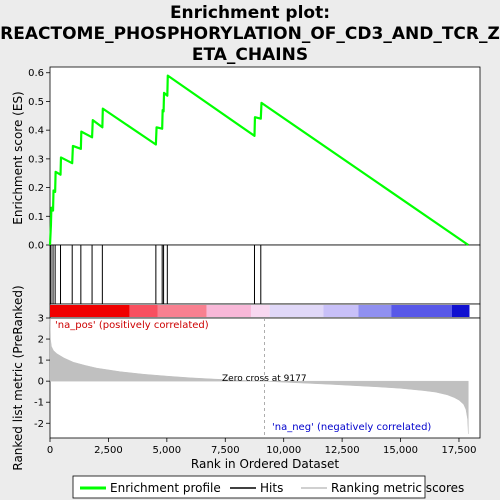 The height and width of the screenshot is (500, 500). What do you see at coordinates (397, 488) in the screenshot?
I see `legend-metric-label: Ranking metric scores` at bounding box center [397, 488].